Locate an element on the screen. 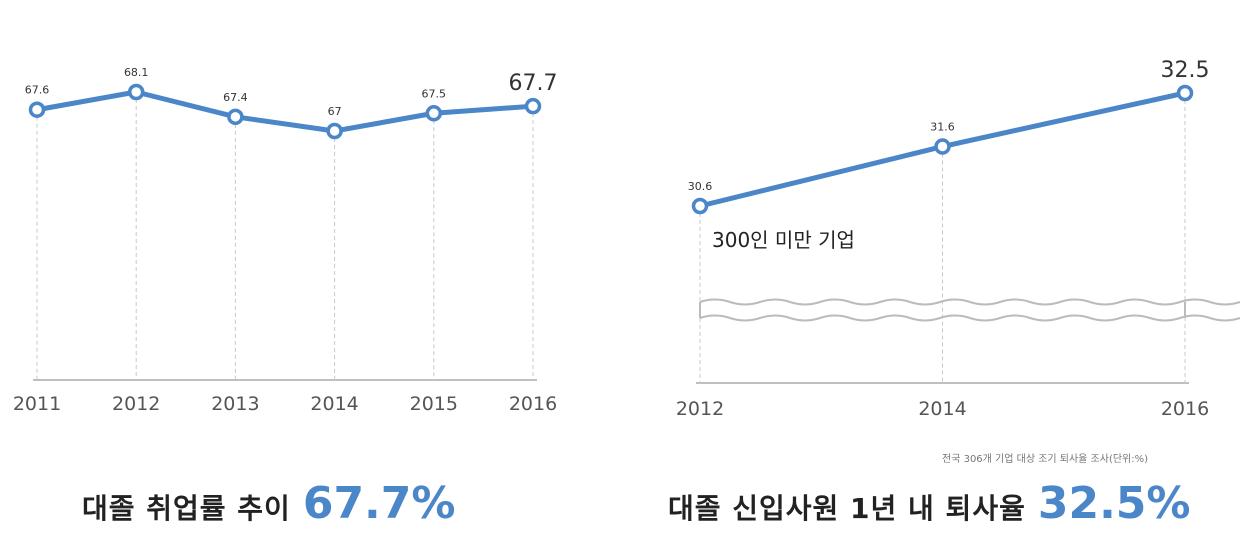 This screenshot has height=551, width=1248. employment-rate-headline: 67.7% is located at coordinates (379, 503).